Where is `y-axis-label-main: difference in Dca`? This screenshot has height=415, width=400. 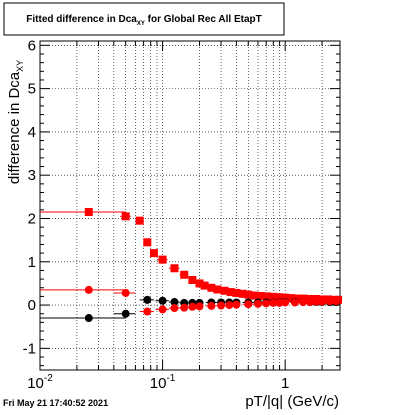 y-axis-label-main: difference in Dca is located at coordinates (14, 127).